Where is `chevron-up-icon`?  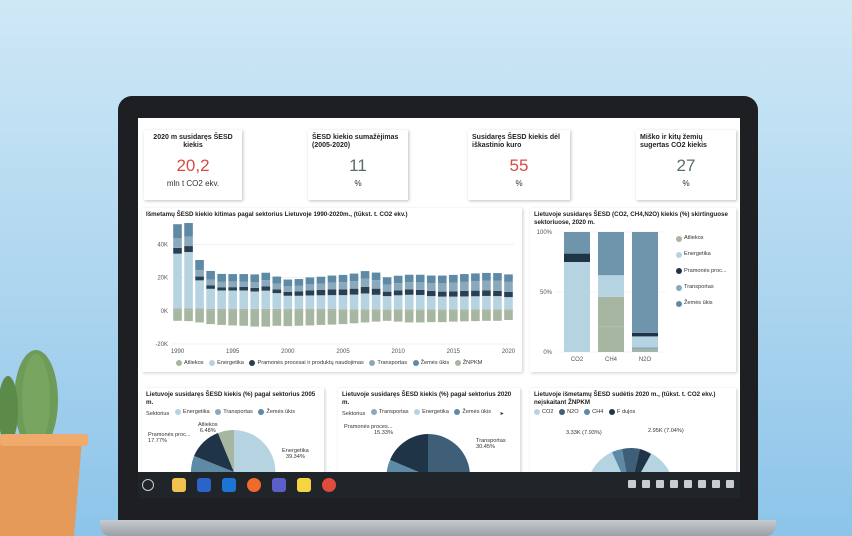
chevron-up-icon is located at coordinates (632, 484).